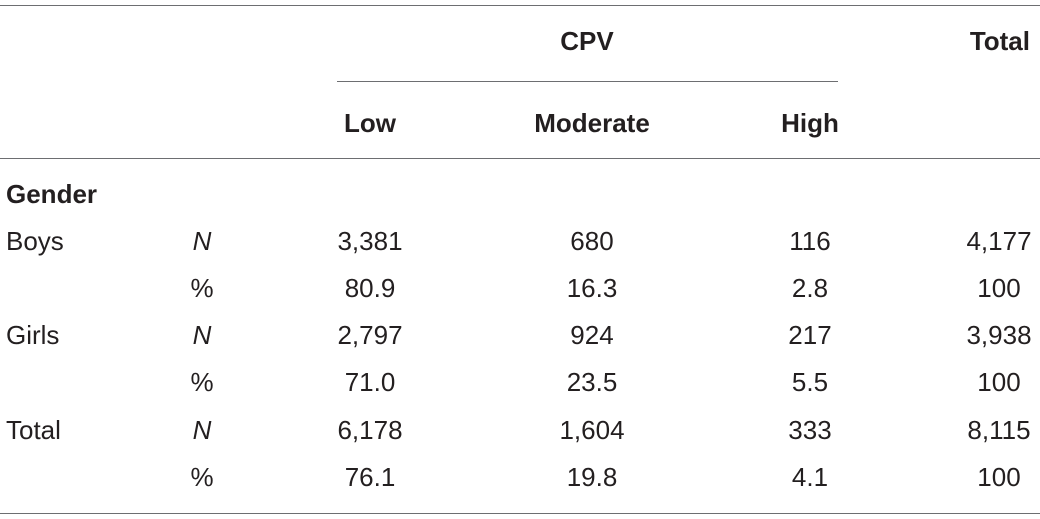 The image size is (1040, 519). I want to click on cpv-span-rule, so click(587, 81).